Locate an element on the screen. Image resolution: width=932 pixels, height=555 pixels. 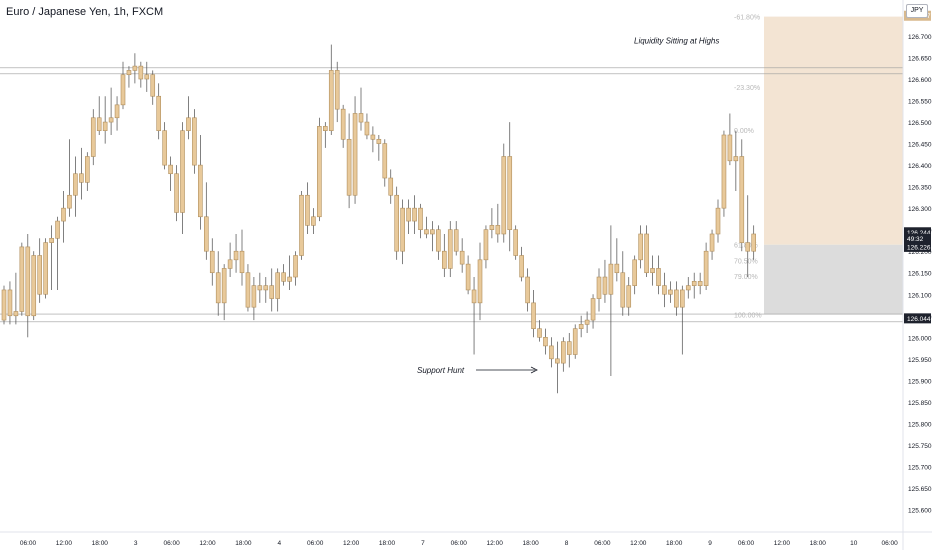
fib-level-label: -61.80% is located at coordinates (747, 18).